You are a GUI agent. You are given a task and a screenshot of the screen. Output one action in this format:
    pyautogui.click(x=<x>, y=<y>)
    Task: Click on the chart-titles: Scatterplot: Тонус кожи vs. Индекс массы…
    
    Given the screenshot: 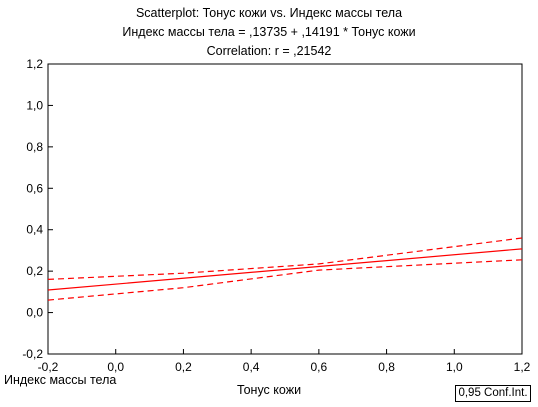 What is the action you would take?
    pyautogui.click(x=269, y=32)
    